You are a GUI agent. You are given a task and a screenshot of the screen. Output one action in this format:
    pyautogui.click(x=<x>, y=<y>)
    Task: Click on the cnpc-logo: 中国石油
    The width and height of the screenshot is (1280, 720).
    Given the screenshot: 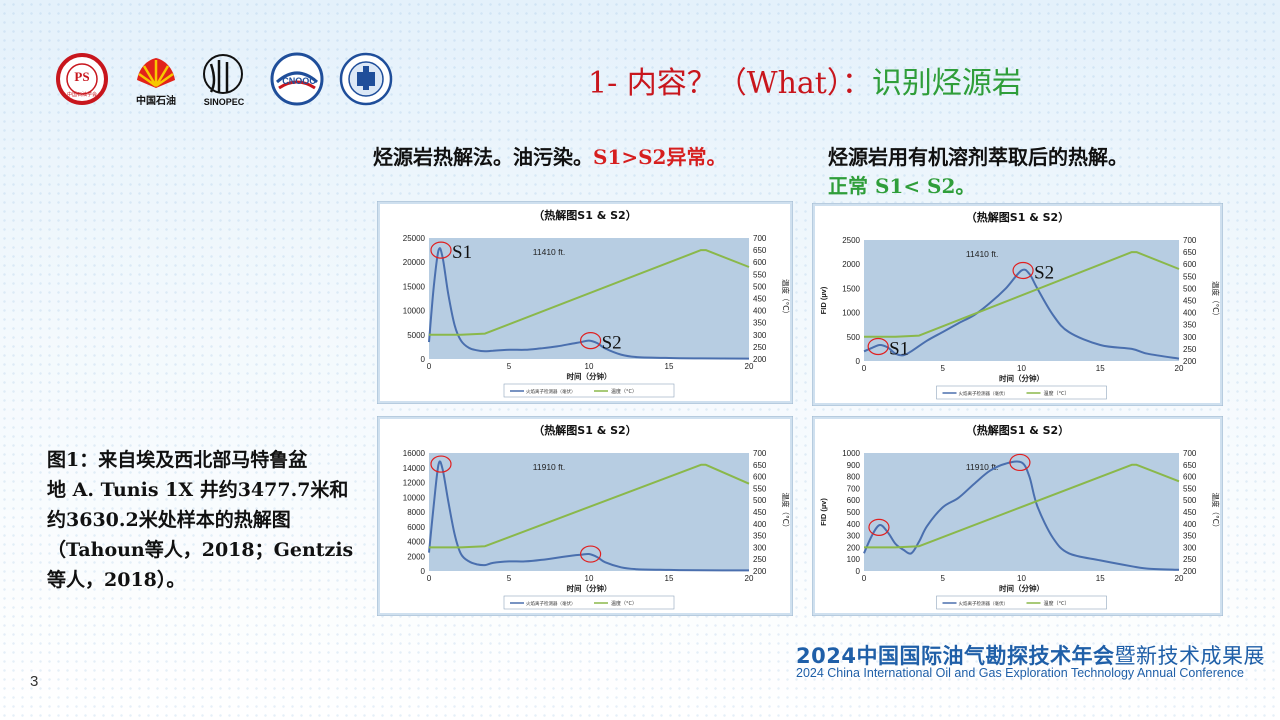 What is the action you would take?
    pyautogui.click(x=156, y=82)
    